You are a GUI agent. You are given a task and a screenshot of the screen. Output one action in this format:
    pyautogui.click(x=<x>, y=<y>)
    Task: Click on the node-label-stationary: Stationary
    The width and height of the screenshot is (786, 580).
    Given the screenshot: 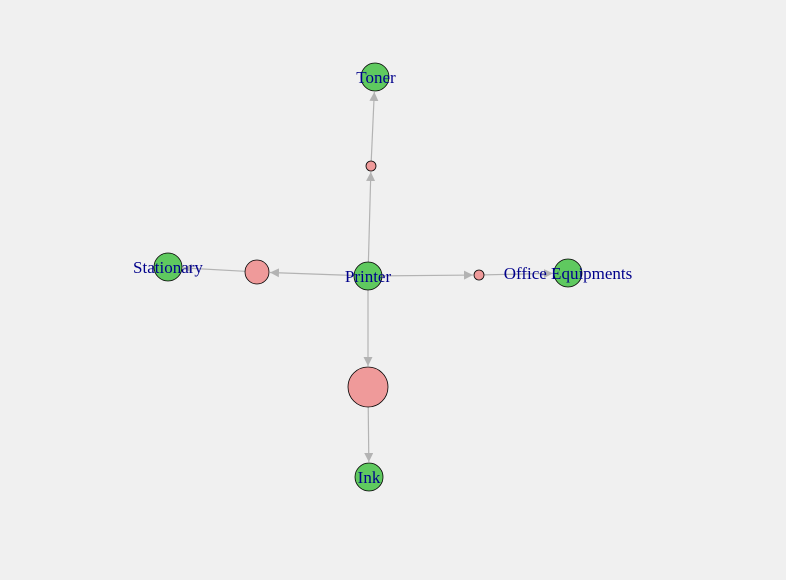 What is the action you would take?
    pyautogui.click(x=168, y=267)
    